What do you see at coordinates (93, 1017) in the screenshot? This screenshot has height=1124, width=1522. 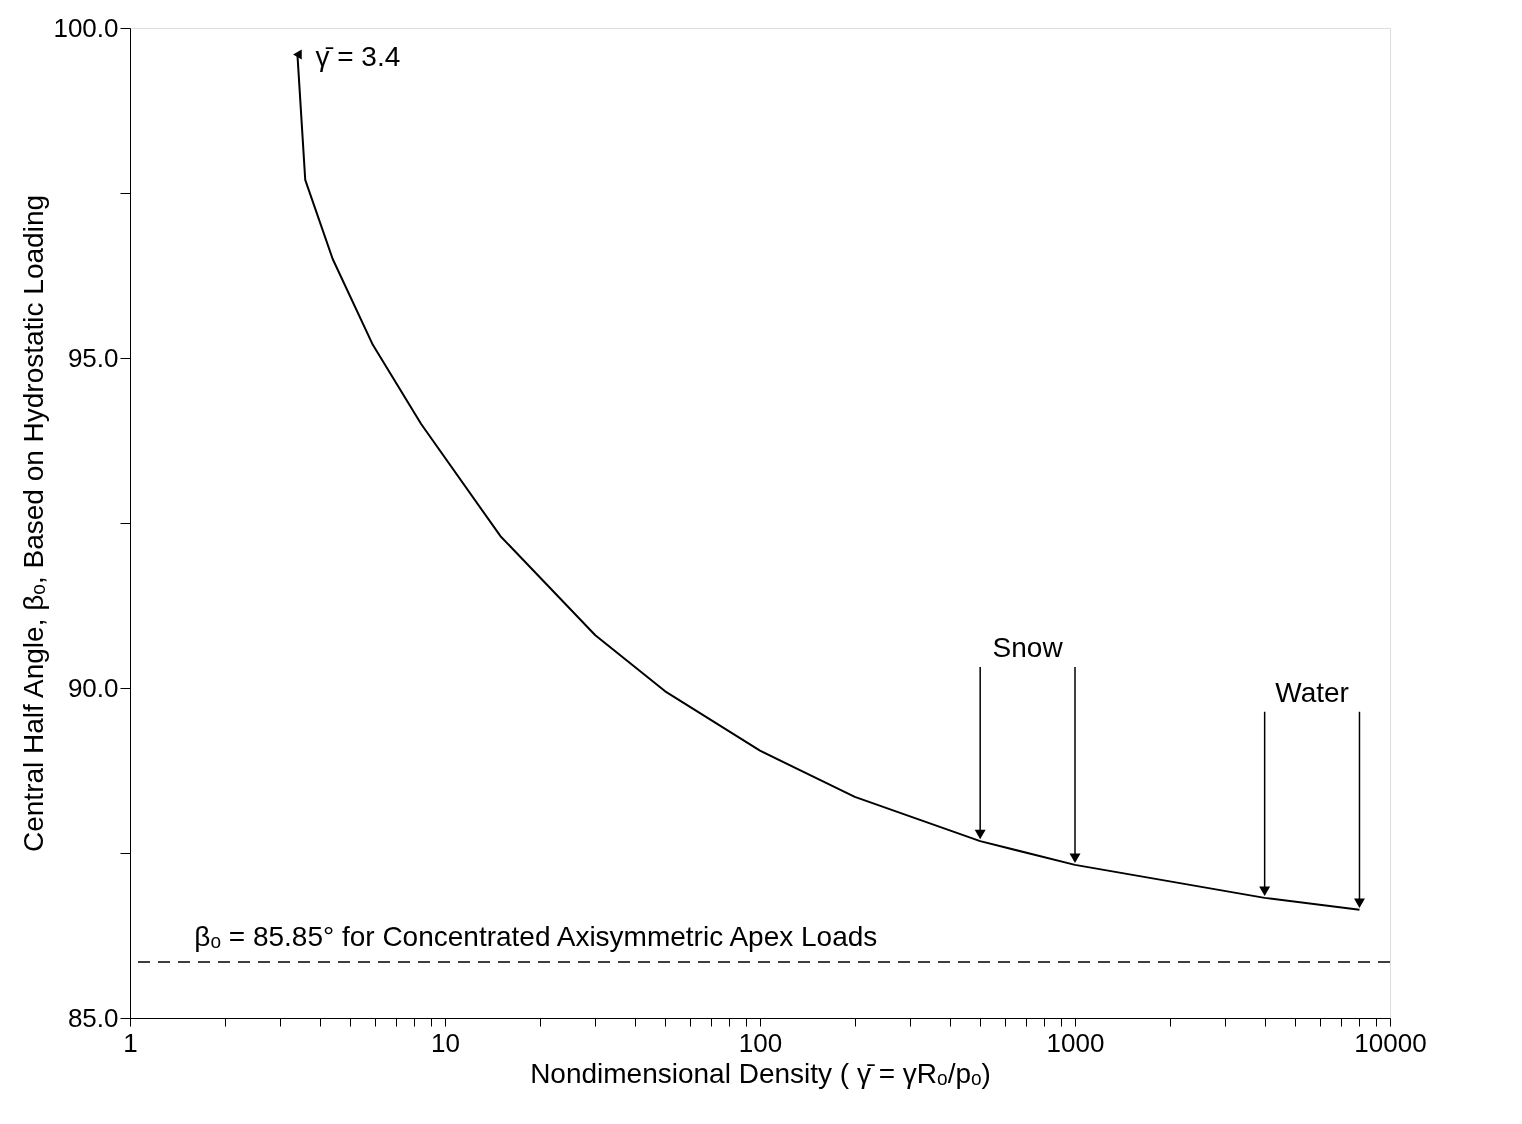 I see `y-tick-label: 85.0` at bounding box center [93, 1017].